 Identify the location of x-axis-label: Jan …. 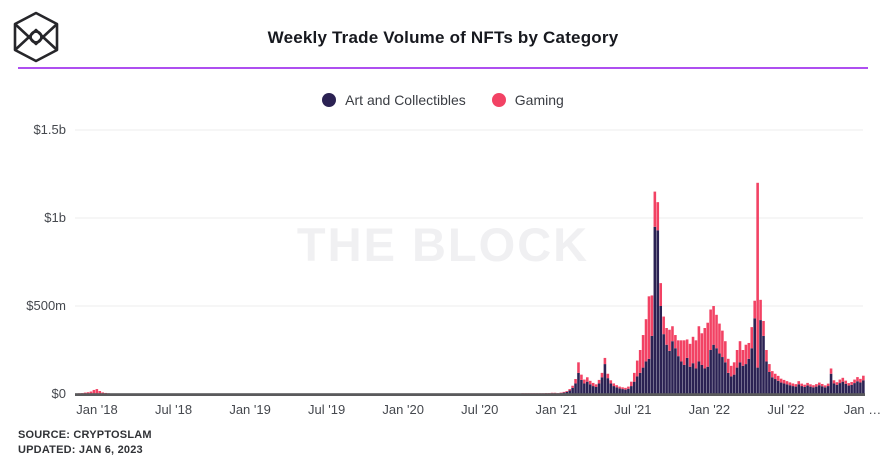
(862, 409).